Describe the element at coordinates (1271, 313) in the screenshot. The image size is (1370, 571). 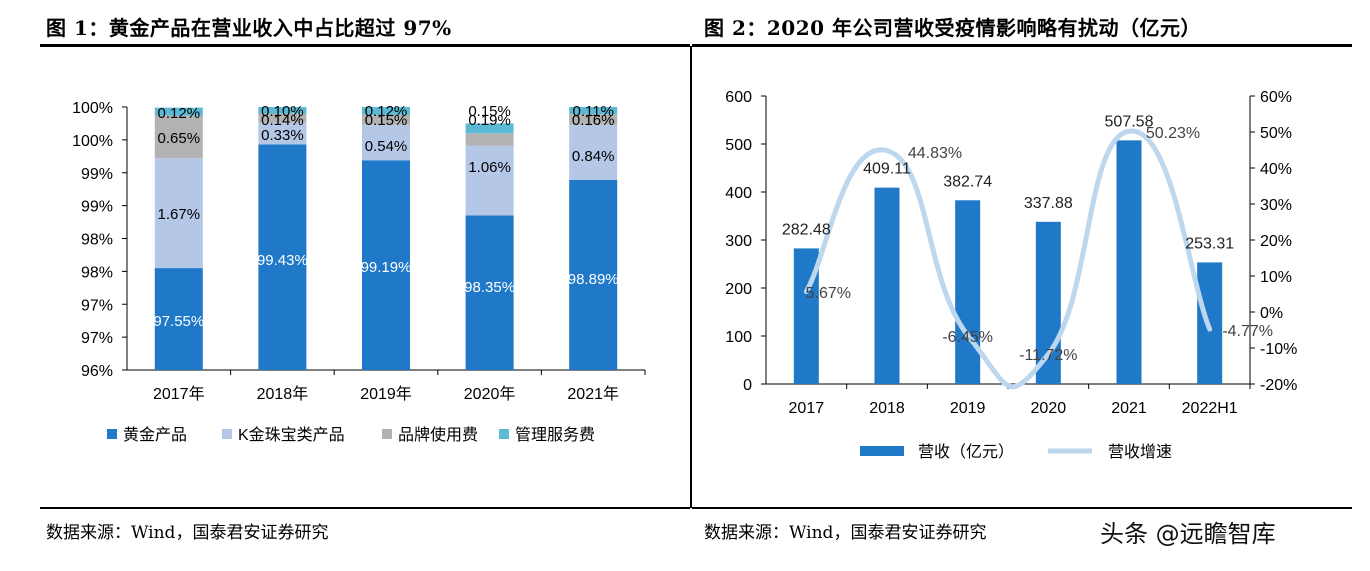
I see `right-tick-label: 0%` at that location.